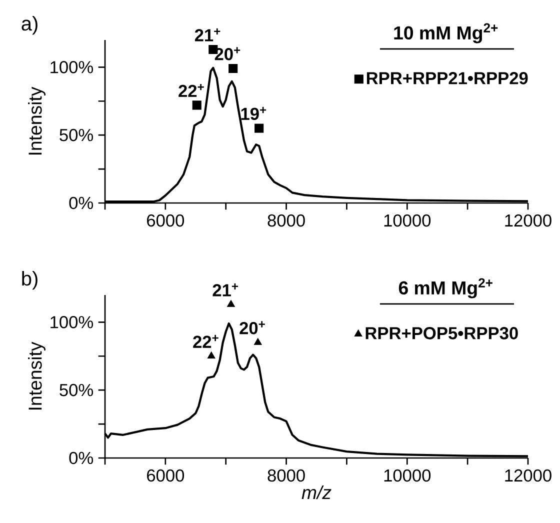 This screenshot has height=523, width=560. I want to click on chart-subtitle: 10 mM Mg$^{2+}$, so click(446, 33).